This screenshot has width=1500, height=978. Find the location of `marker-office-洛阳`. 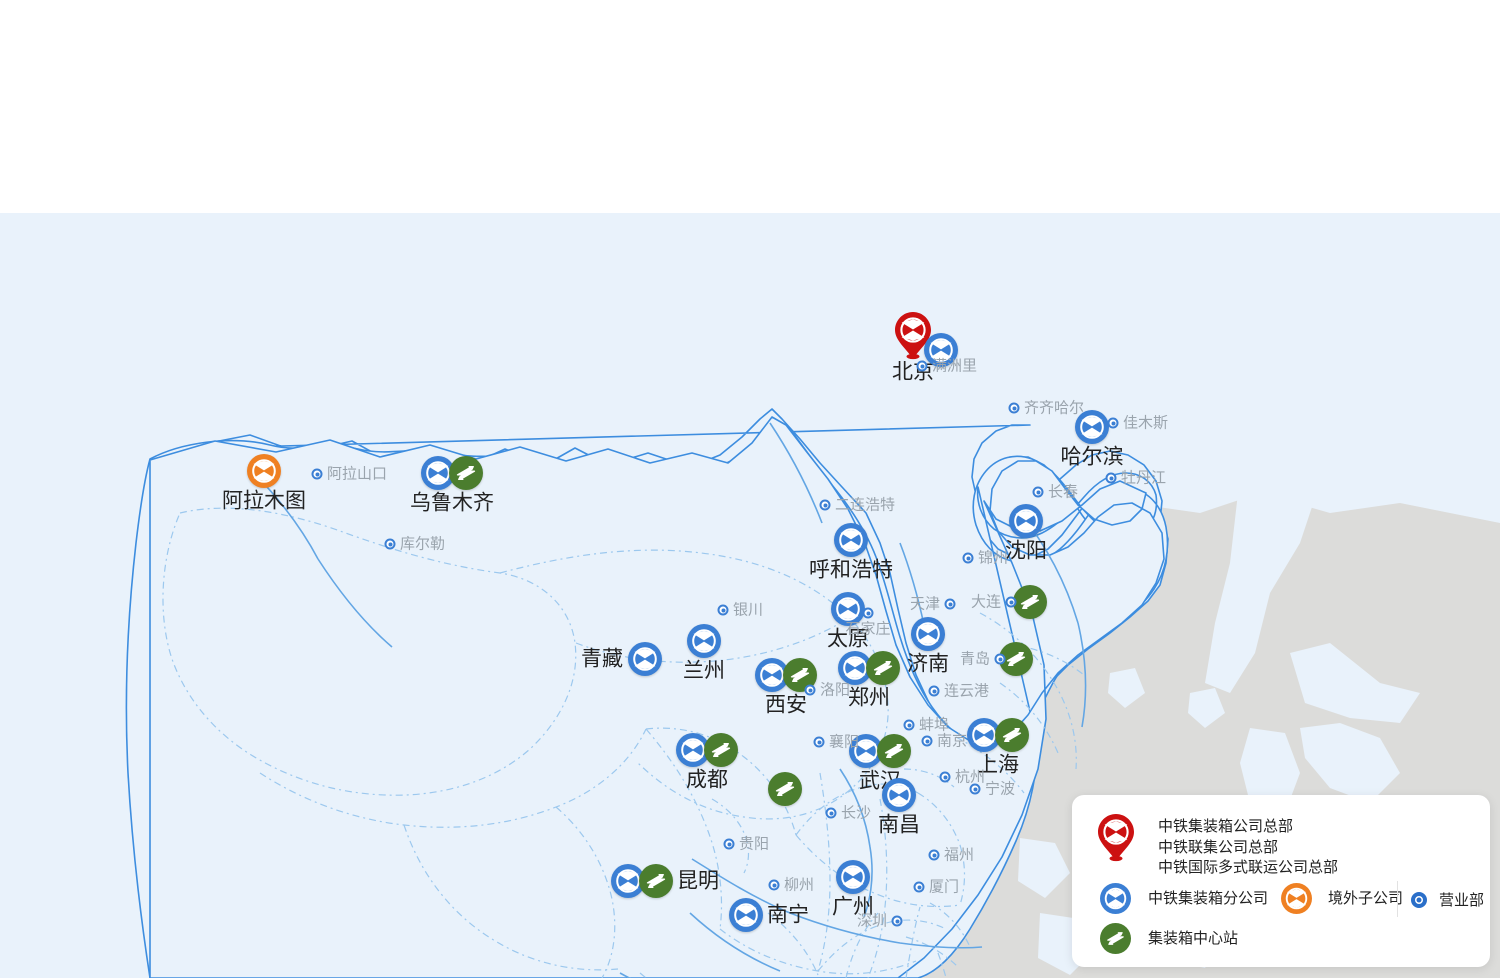

marker-office-洛阳 is located at coordinates (810, 690).